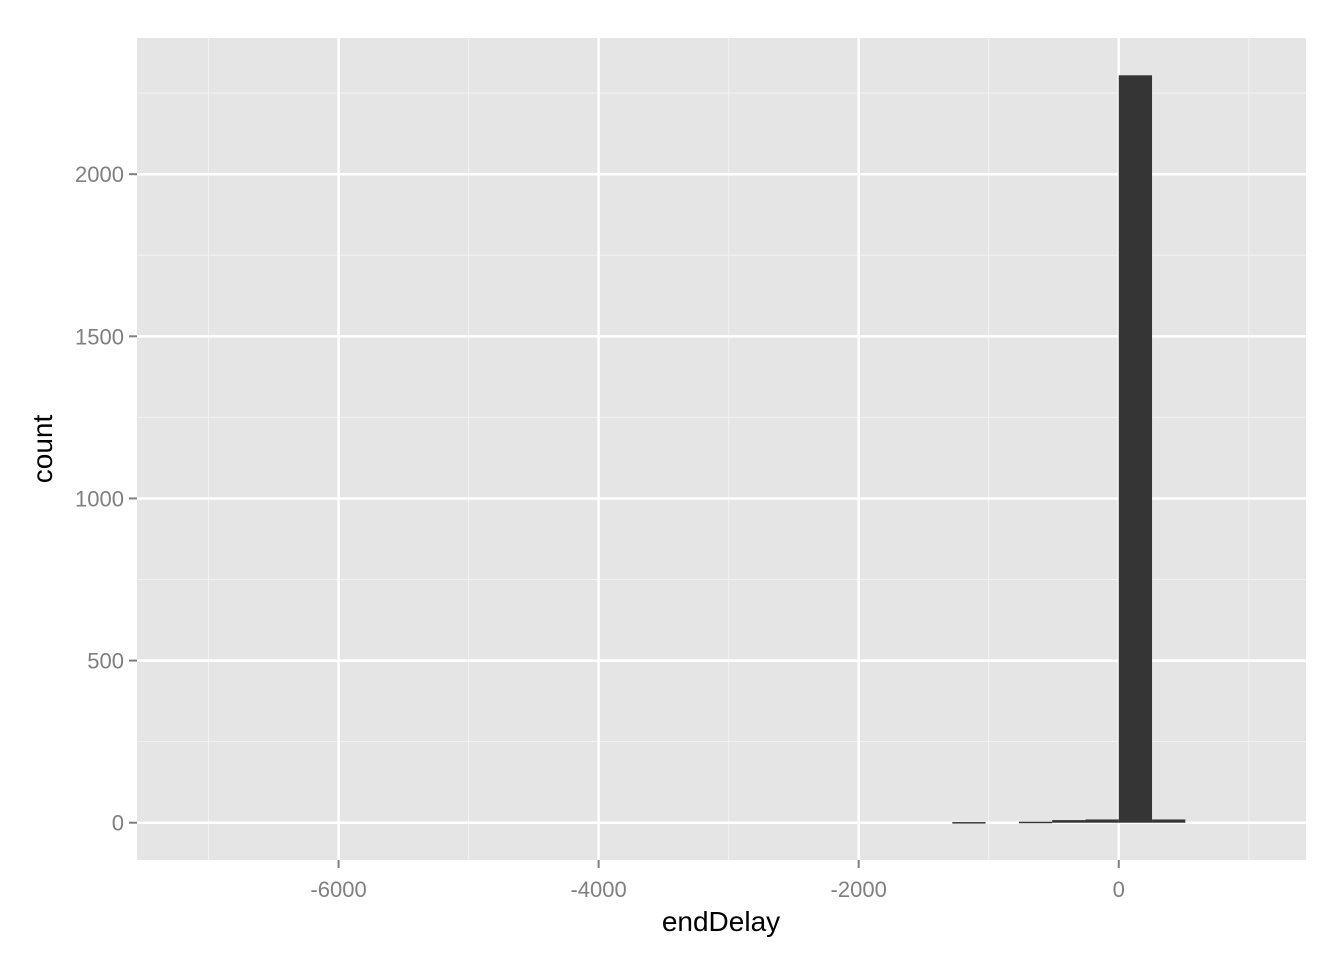 The width and height of the screenshot is (1344, 965). Describe the element at coordinates (1069, 449) in the screenshot. I see `histogram-bars` at that location.